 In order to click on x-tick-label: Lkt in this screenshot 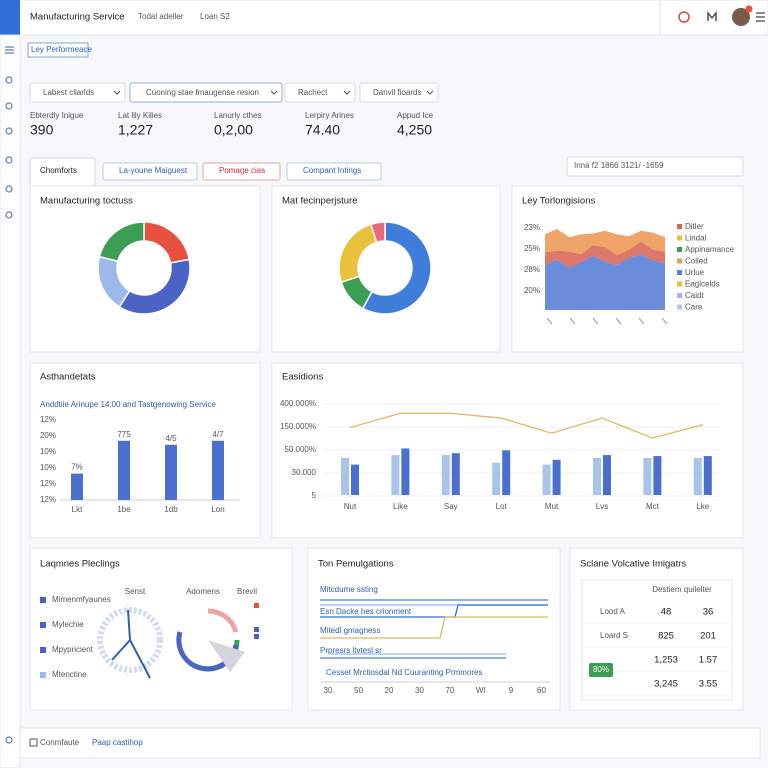, I will do `click(77, 509)`.